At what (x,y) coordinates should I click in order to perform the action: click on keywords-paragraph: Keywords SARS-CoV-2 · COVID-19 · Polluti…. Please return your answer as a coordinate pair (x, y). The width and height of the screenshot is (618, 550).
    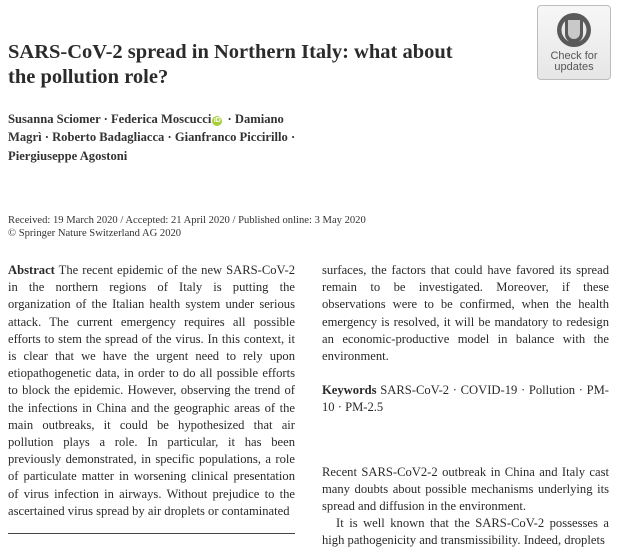
    Looking at the image, I should click on (465, 399).